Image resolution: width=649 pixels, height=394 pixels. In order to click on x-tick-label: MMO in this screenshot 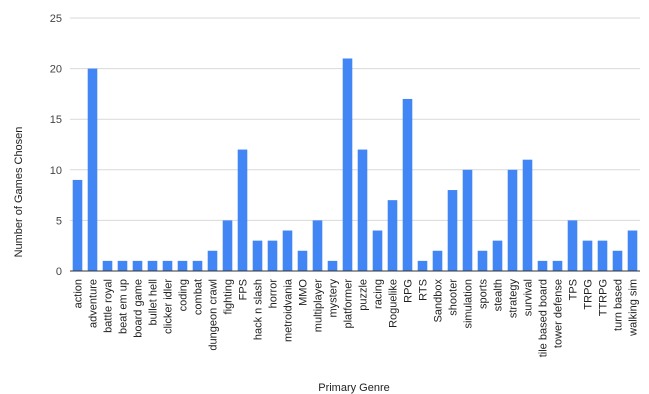, I will do `click(304, 292)`.